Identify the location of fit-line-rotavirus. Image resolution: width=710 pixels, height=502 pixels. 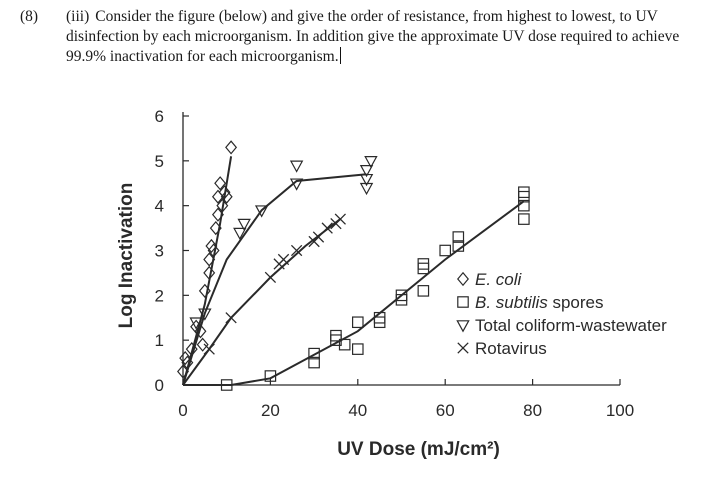
(261, 302).